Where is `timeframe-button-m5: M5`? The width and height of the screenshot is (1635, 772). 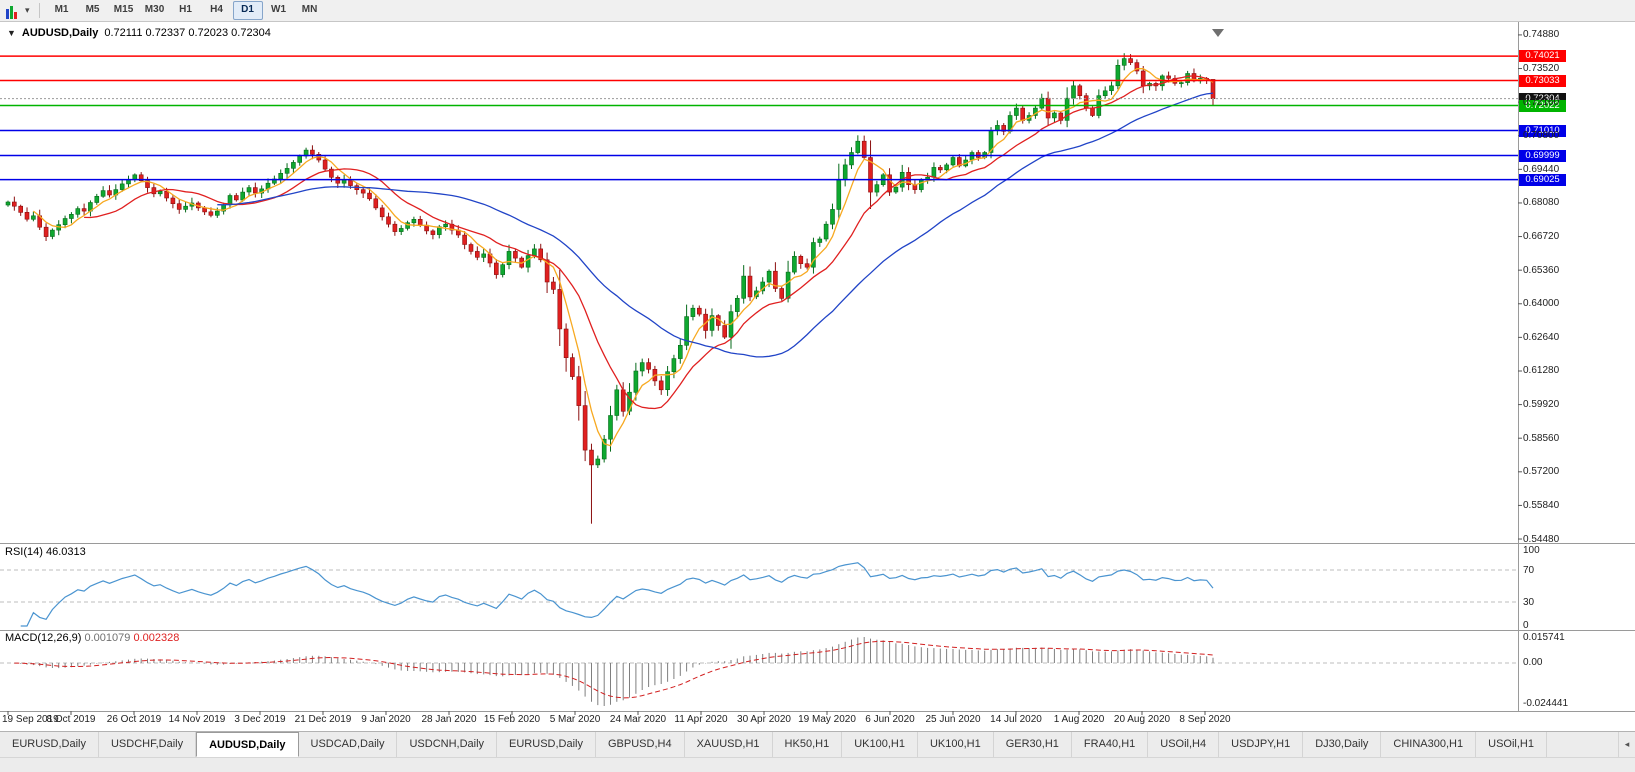 timeframe-button-m5: M5 is located at coordinates (92, 9).